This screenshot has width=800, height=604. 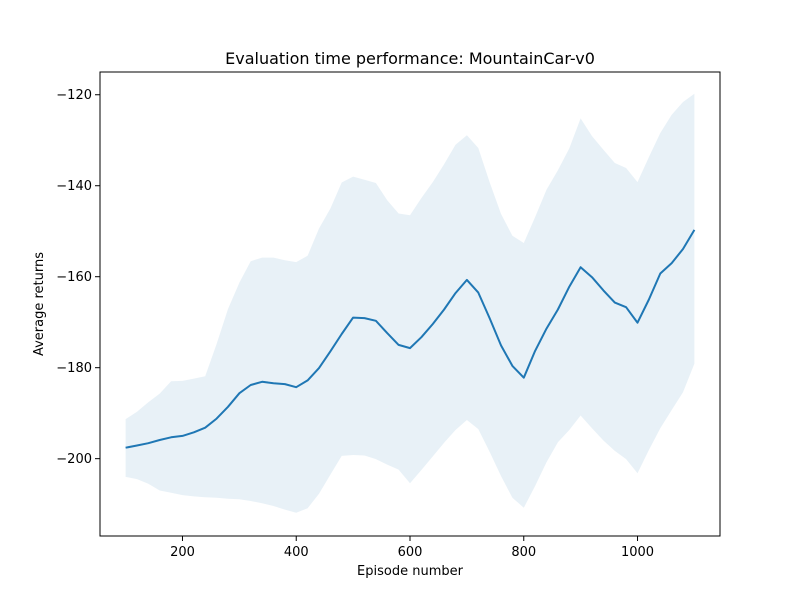 What do you see at coordinates (410, 552) in the screenshot?
I see `x-tick-label: 600` at bounding box center [410, 552].